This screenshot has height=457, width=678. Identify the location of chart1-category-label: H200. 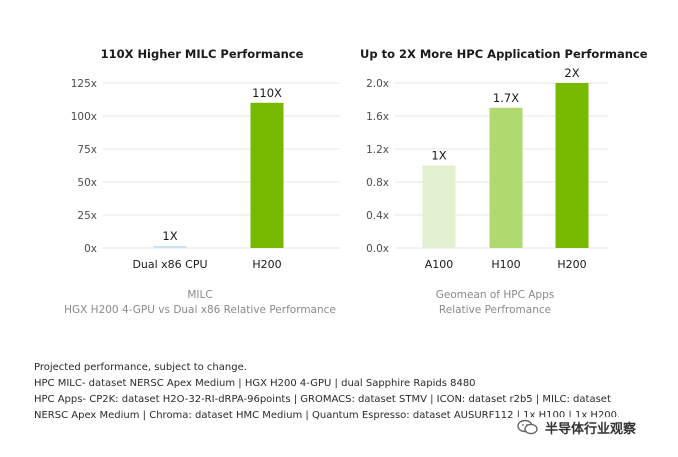
(266, 264).